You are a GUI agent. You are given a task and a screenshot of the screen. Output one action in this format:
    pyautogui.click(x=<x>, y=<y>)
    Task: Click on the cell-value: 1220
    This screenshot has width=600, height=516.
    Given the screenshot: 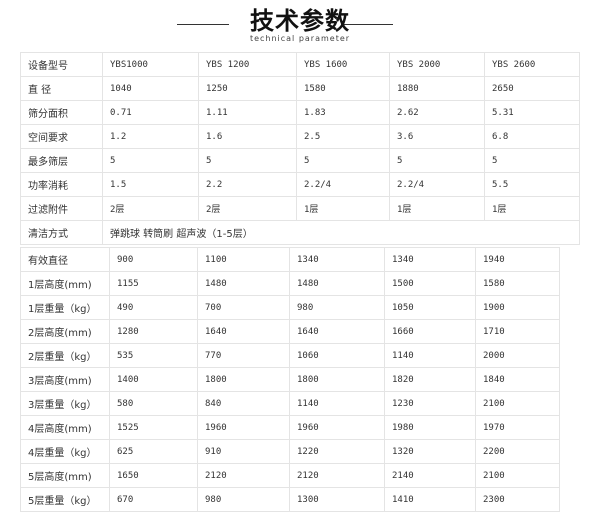 What is the action you would take?
    pyautogui.click(x=337, y=451)
    